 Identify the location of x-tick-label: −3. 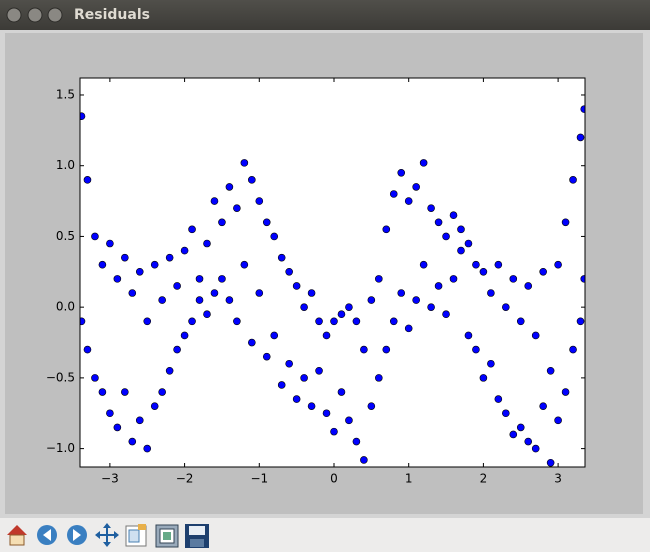
(110, 479).